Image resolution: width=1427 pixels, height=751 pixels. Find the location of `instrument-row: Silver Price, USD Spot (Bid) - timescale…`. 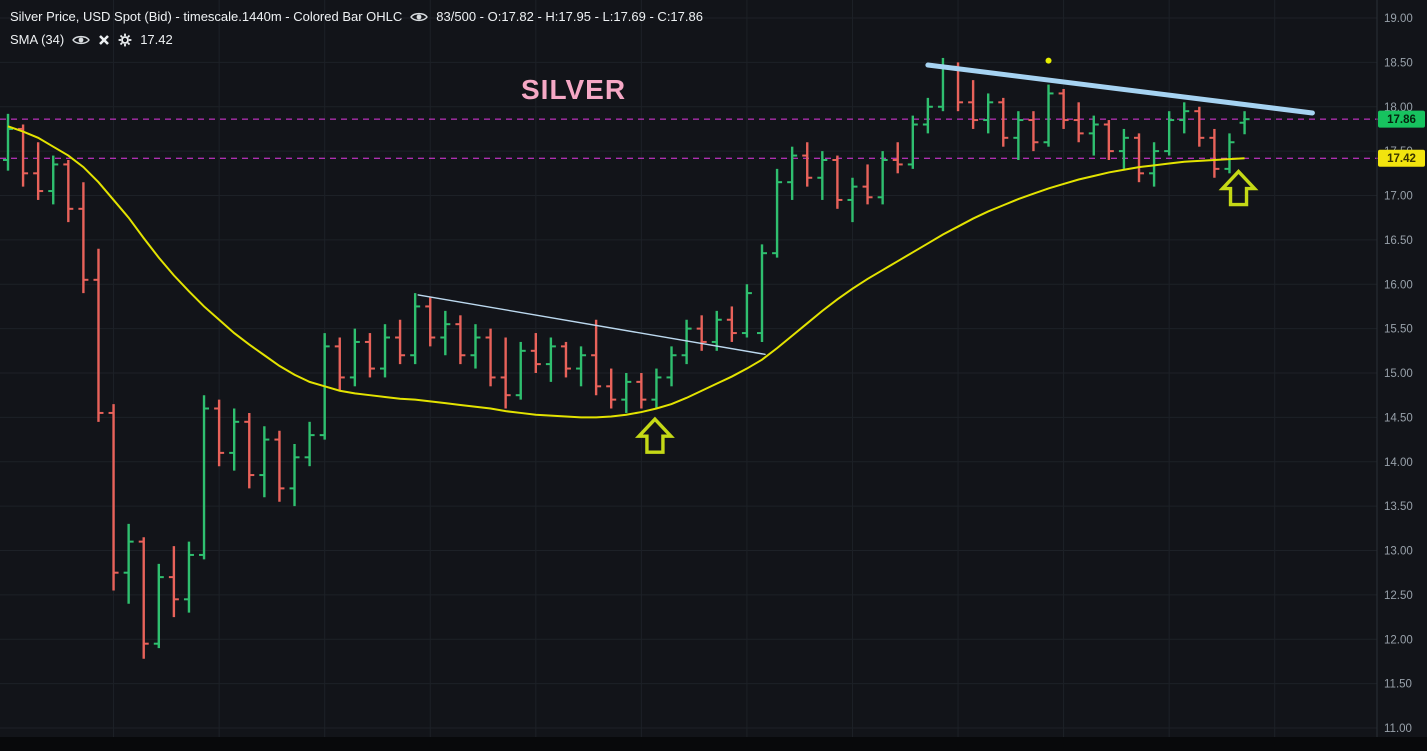

instrument-row: Silver Price, USD Spot (Bid) - timescale… is located at coordinates (356, 16).